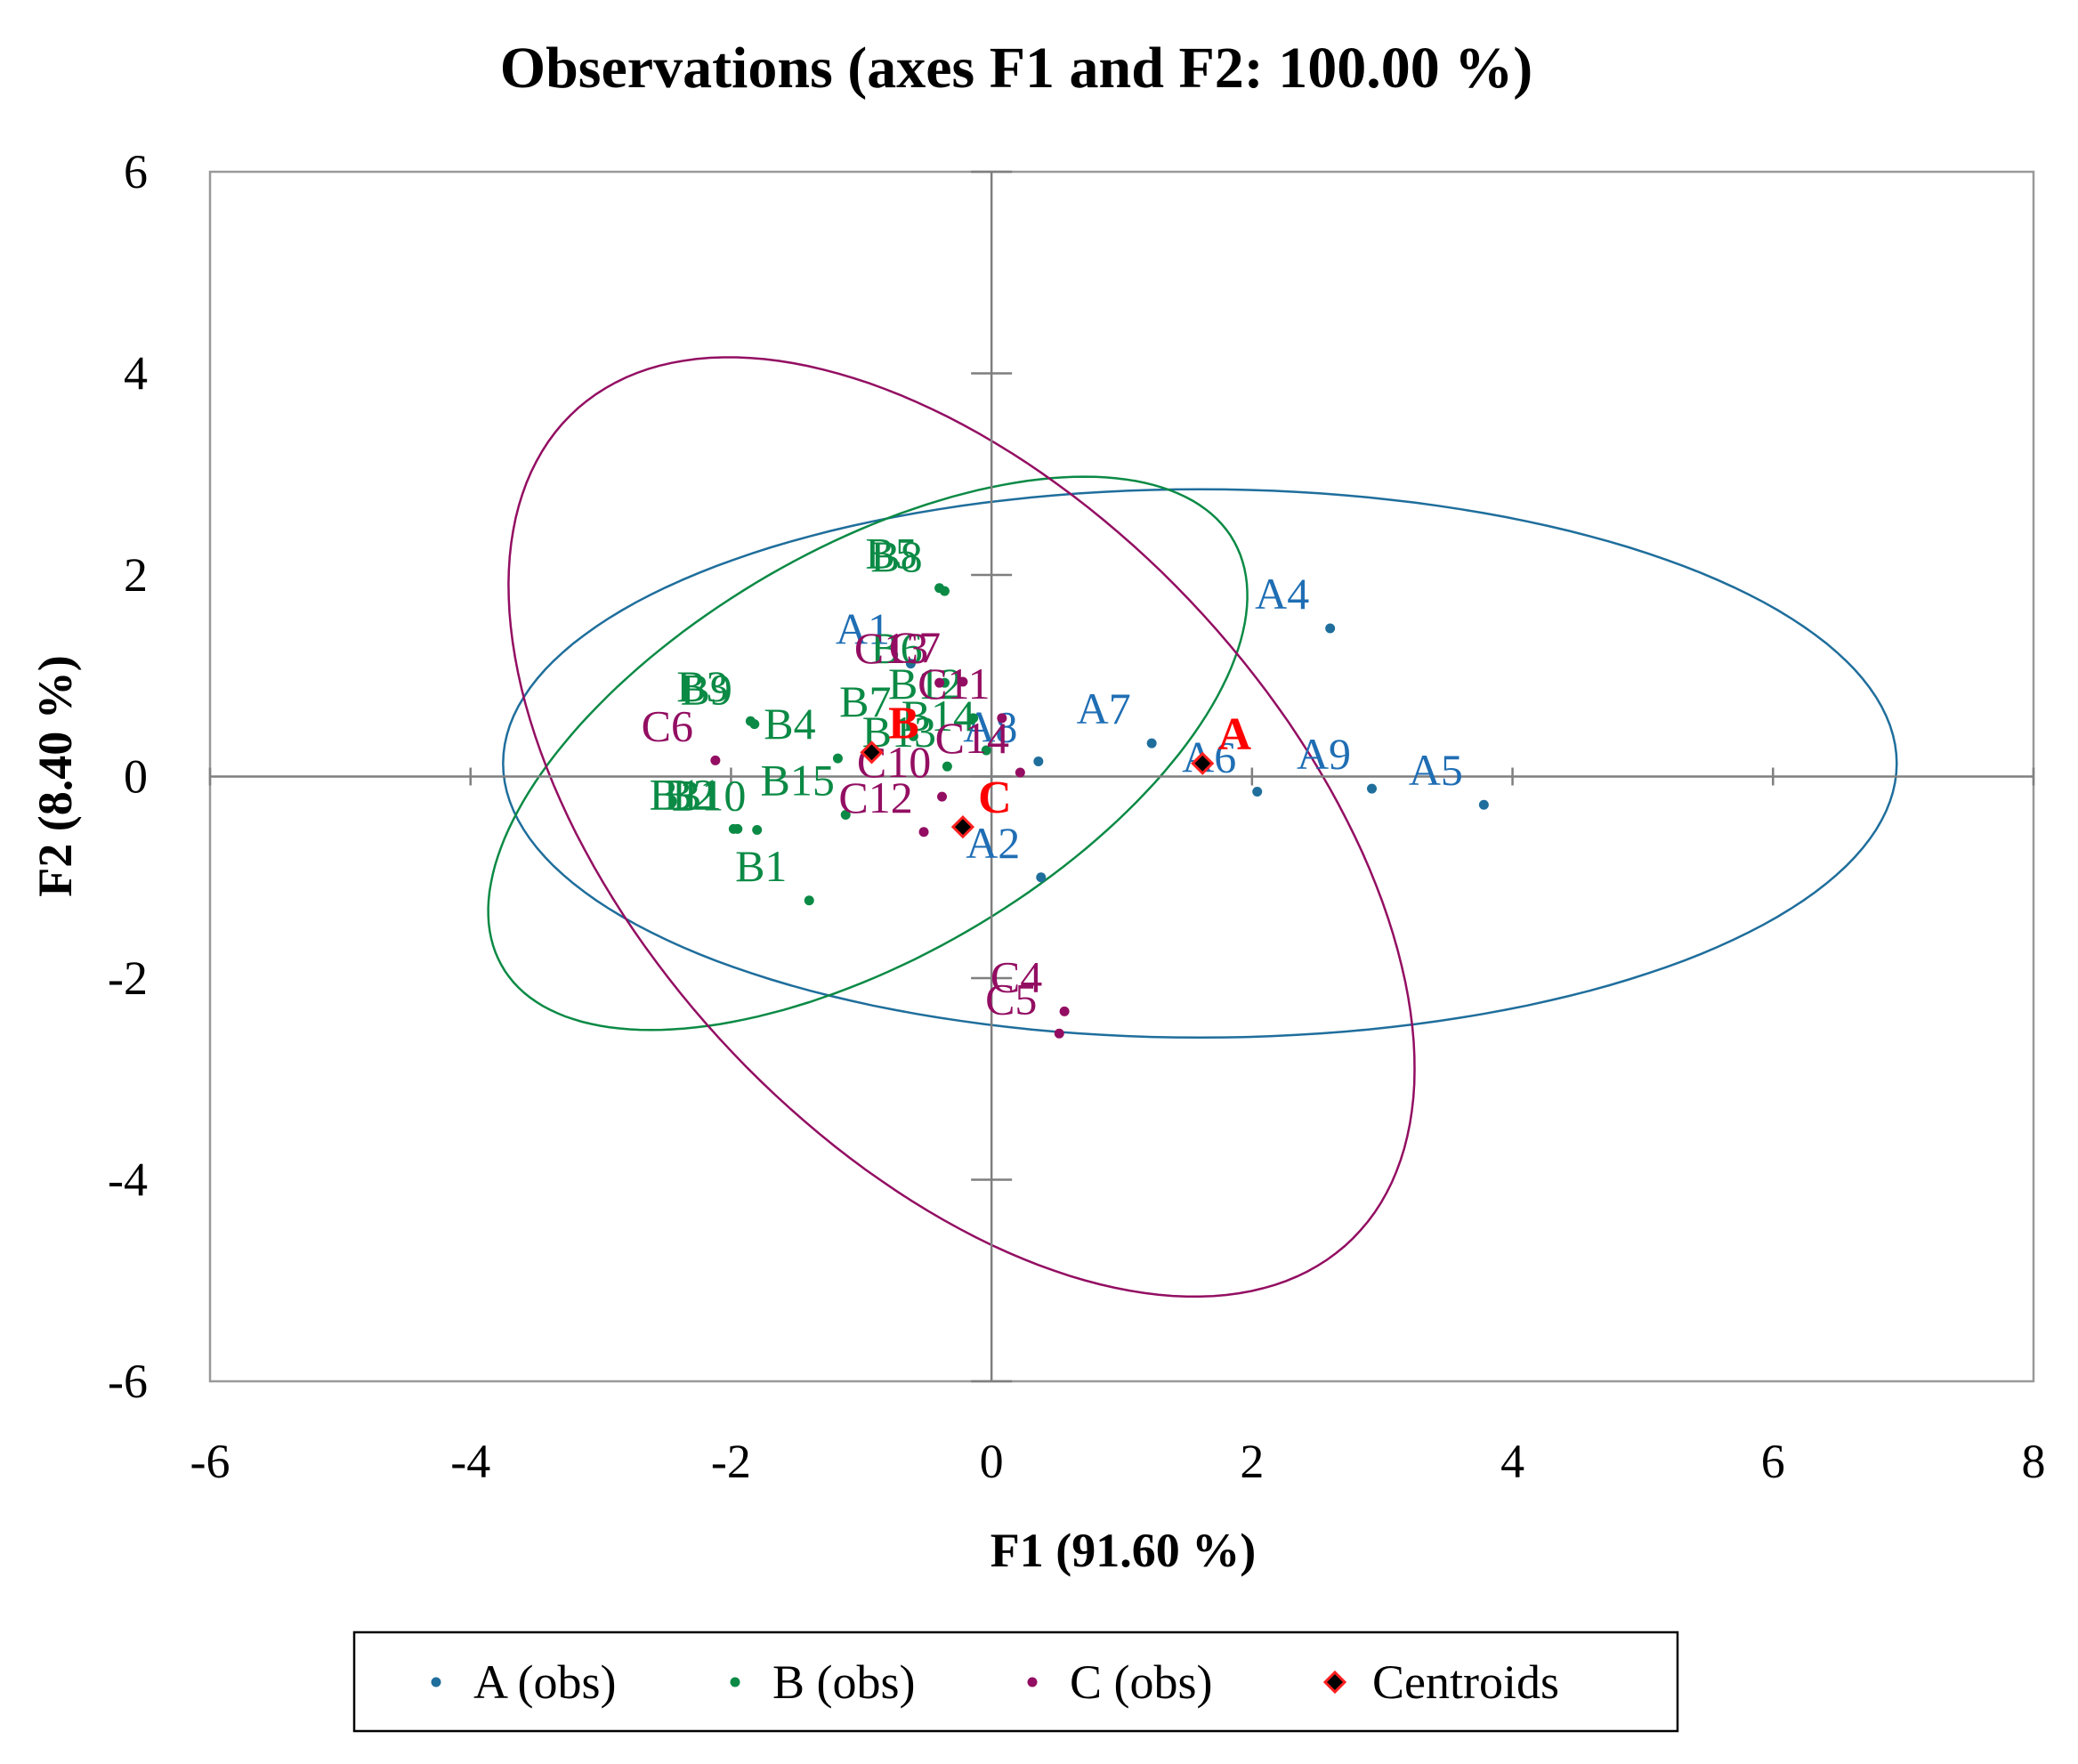  I want to click on y-tick-label: -2, so click(128, 978).